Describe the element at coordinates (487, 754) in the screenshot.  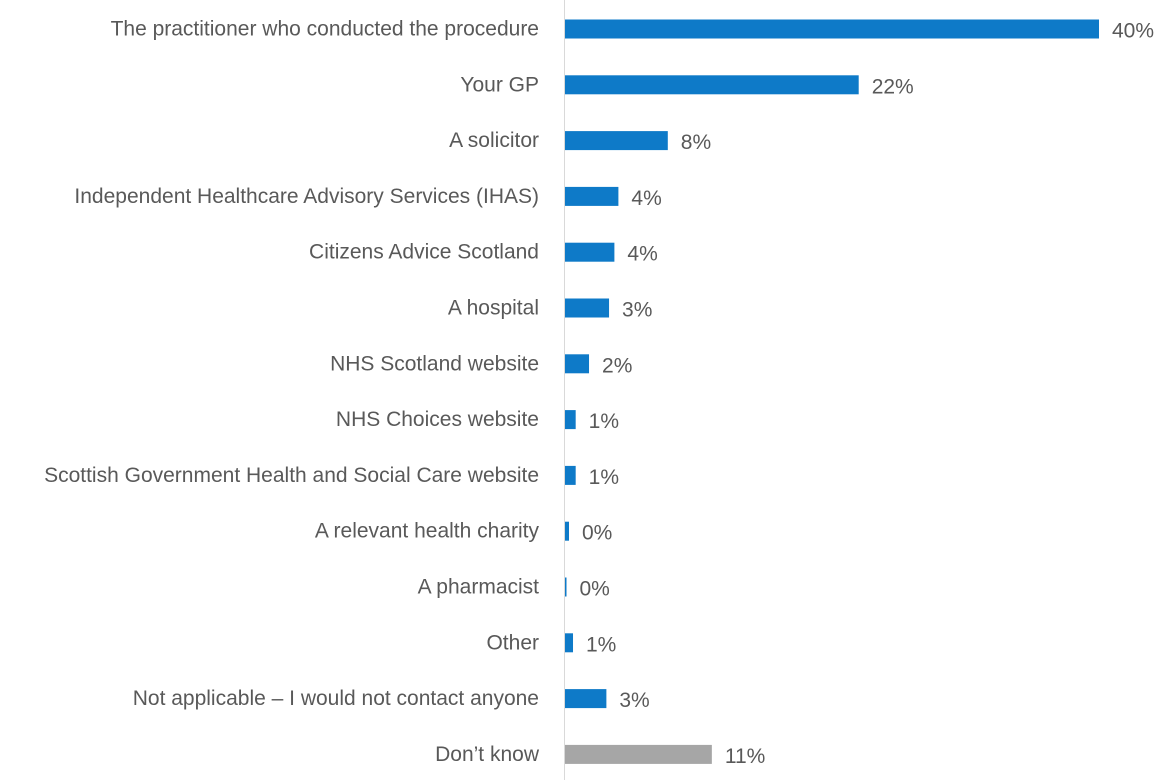
I see `category-label: Don’t know` at that location.